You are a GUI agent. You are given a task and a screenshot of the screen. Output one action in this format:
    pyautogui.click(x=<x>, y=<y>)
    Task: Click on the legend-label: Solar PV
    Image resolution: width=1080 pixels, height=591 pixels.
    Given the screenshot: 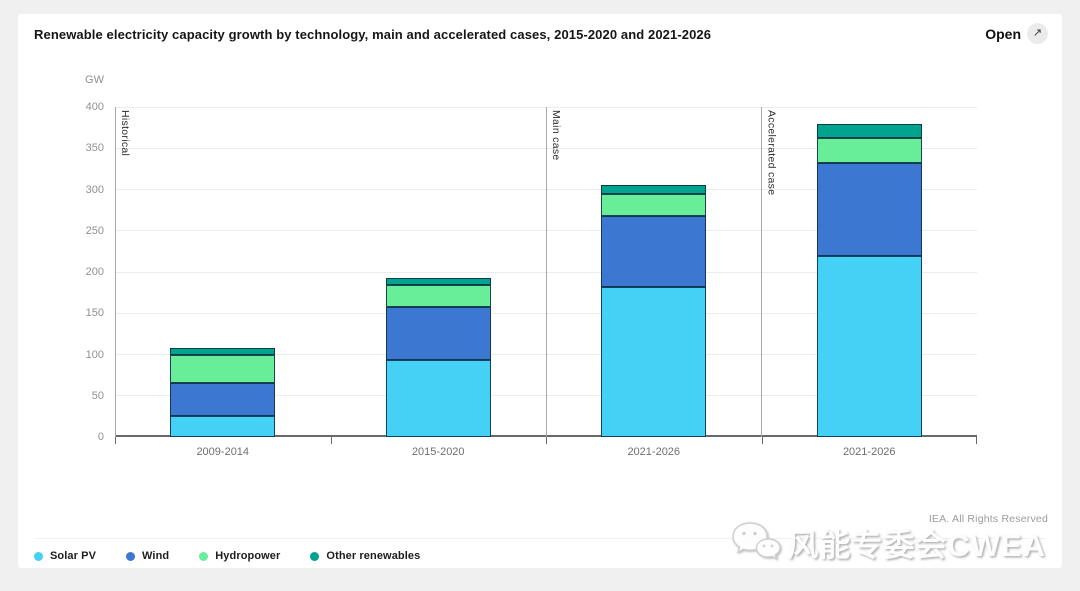 What is the action you would take?
    pyautogui.click(x=73, y=556)
    